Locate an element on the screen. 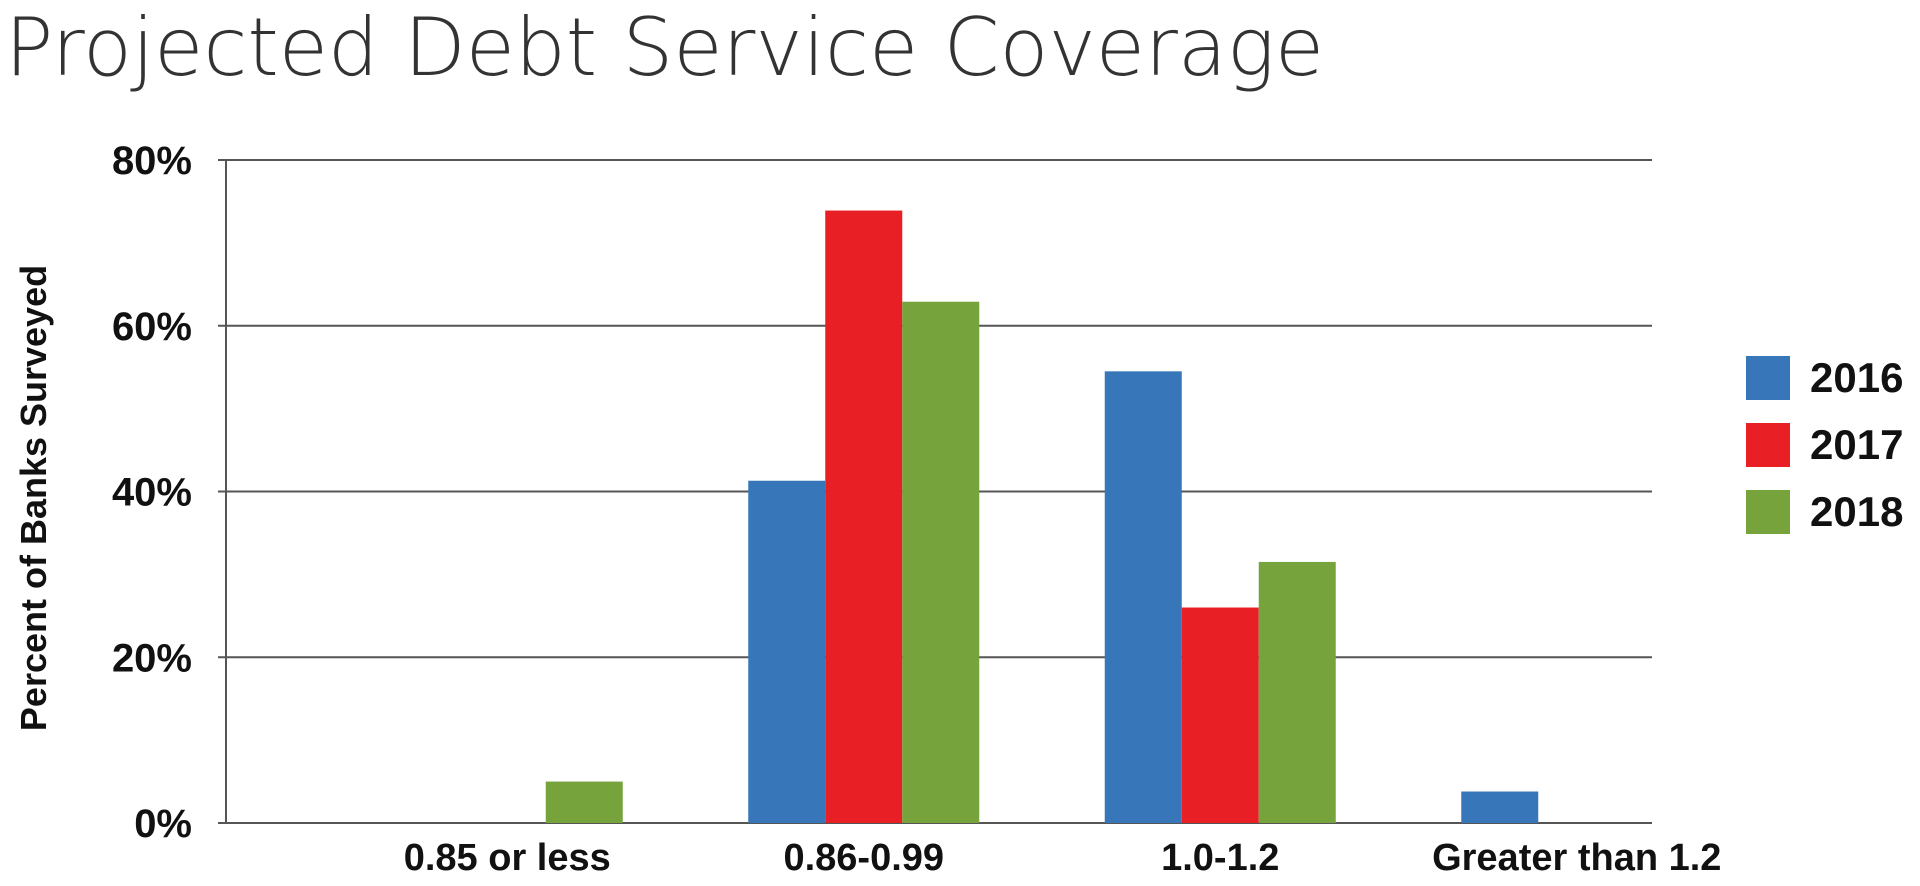 Image resolution: width=1920 pixels, height=886 pixels. legend-label-2018: 2018 is located at coordinates (1856, 511).